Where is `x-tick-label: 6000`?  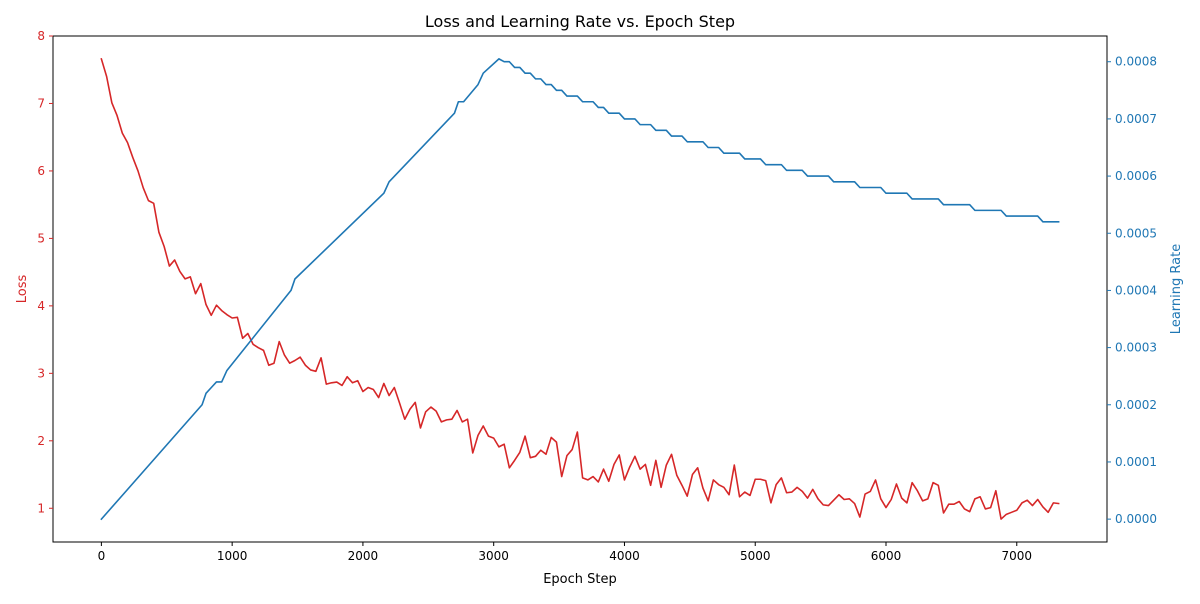
x-tick-label: 6000 is located at coordinates (886, 556).